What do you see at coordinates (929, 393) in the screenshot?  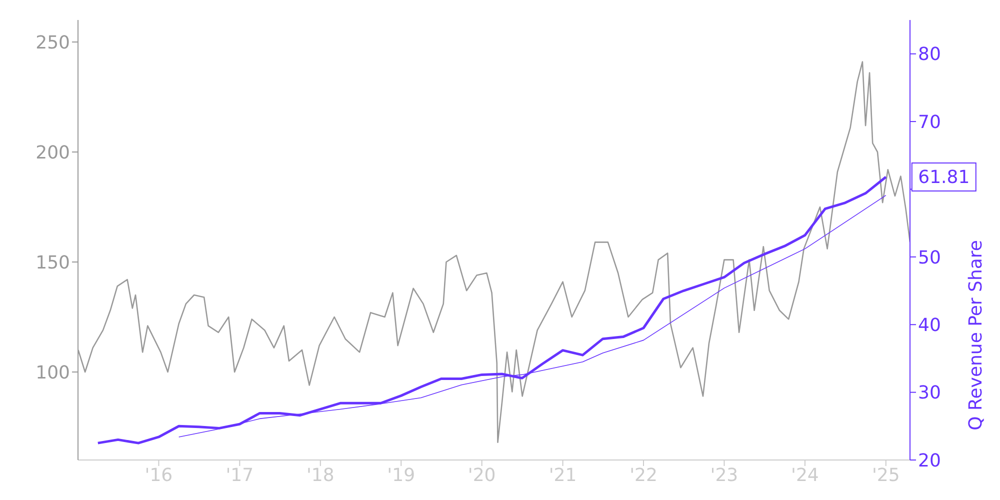 I see `y2-tick-label: 30` at bounding box center [929, 393].